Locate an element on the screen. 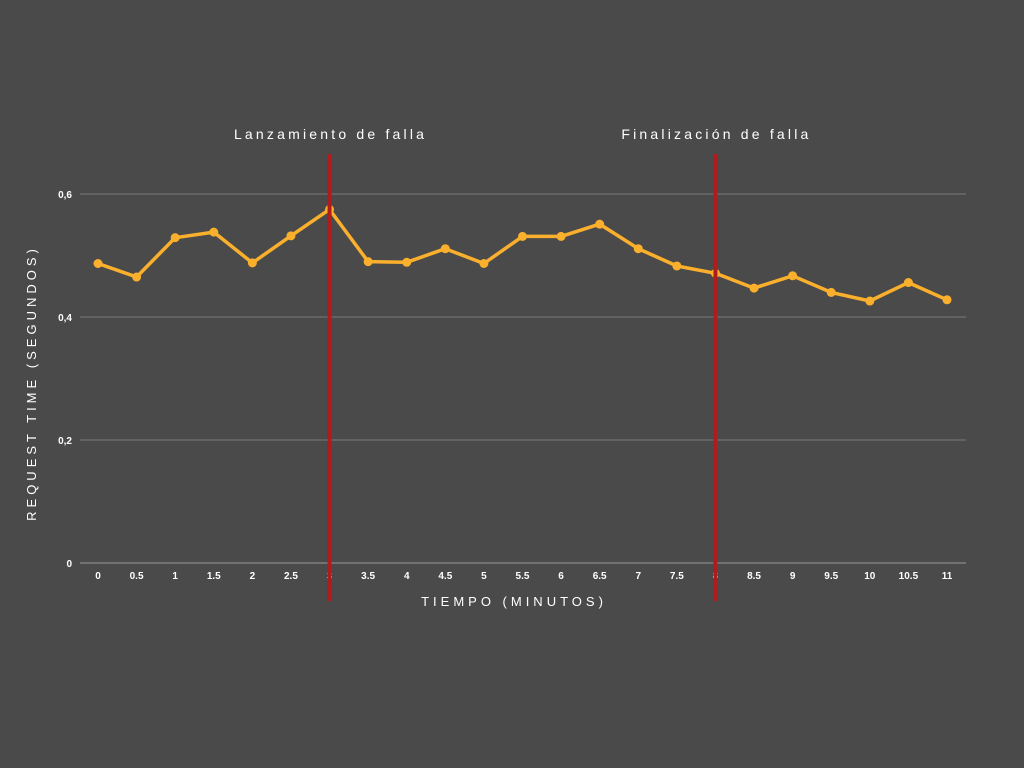 The height and width of the screenshot is (768, 1024). x-tick-label: 6 is located at coordinates (561, 576).